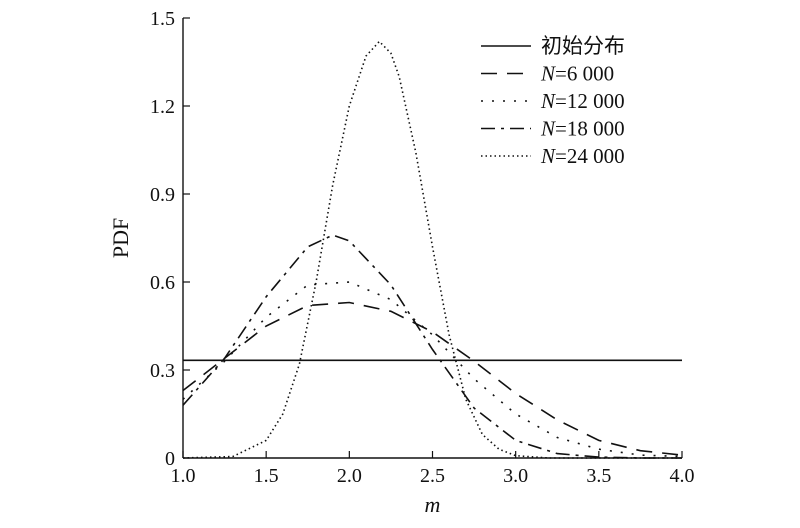 Image resolution: width=800 pixels, height=528 pixels. What do you see at coordinates (120, 238) in the screenshot?
I see `y-axis-title: PDF` at bounding box center [120, 238].